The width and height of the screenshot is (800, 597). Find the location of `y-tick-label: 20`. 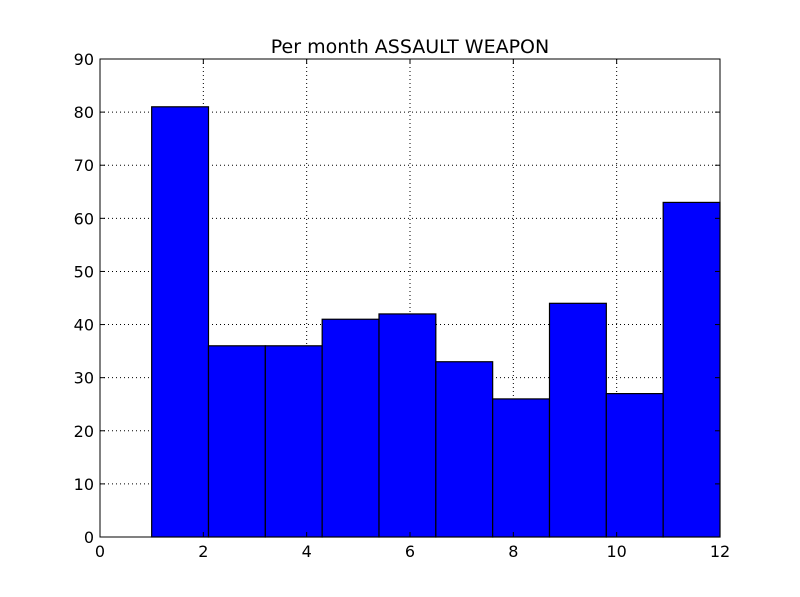

y-tick-label: 20 is located at coordinates (84, 431).